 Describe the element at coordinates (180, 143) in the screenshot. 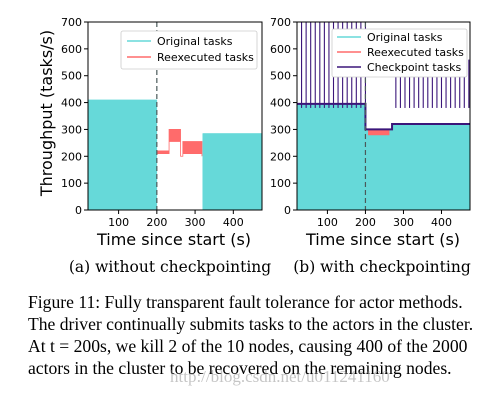

I see `series-band-reexecuted` at that location.